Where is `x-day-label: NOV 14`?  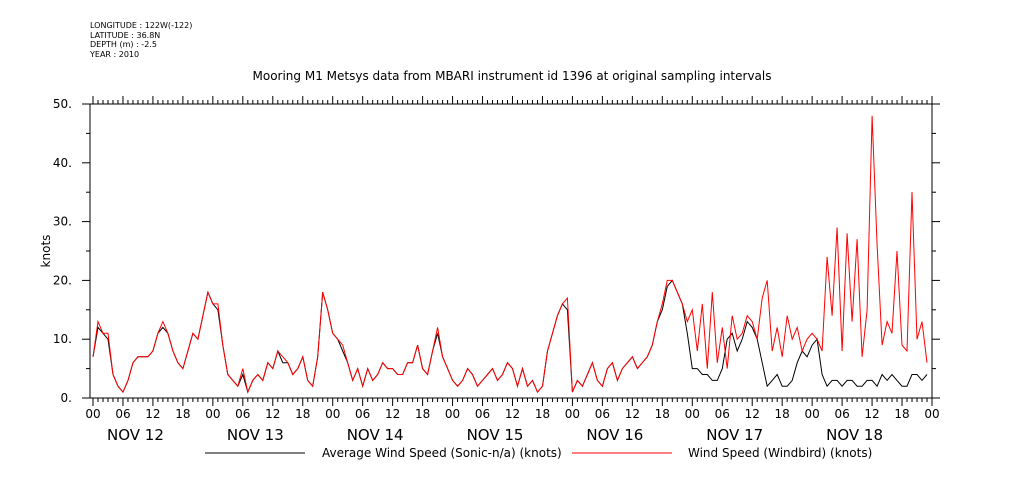 x-day-label: NOV 14 is located at coordinates (375, 435).